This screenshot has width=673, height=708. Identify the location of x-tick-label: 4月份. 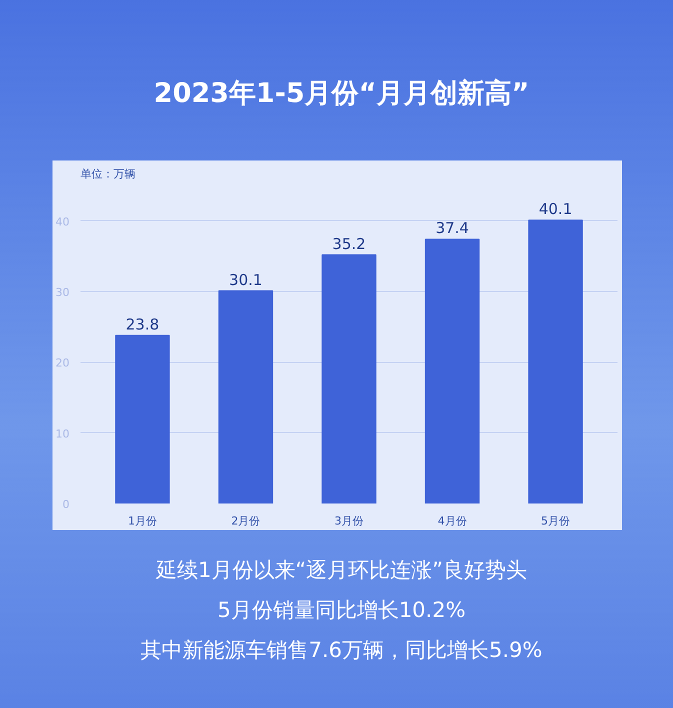
(452, 521).